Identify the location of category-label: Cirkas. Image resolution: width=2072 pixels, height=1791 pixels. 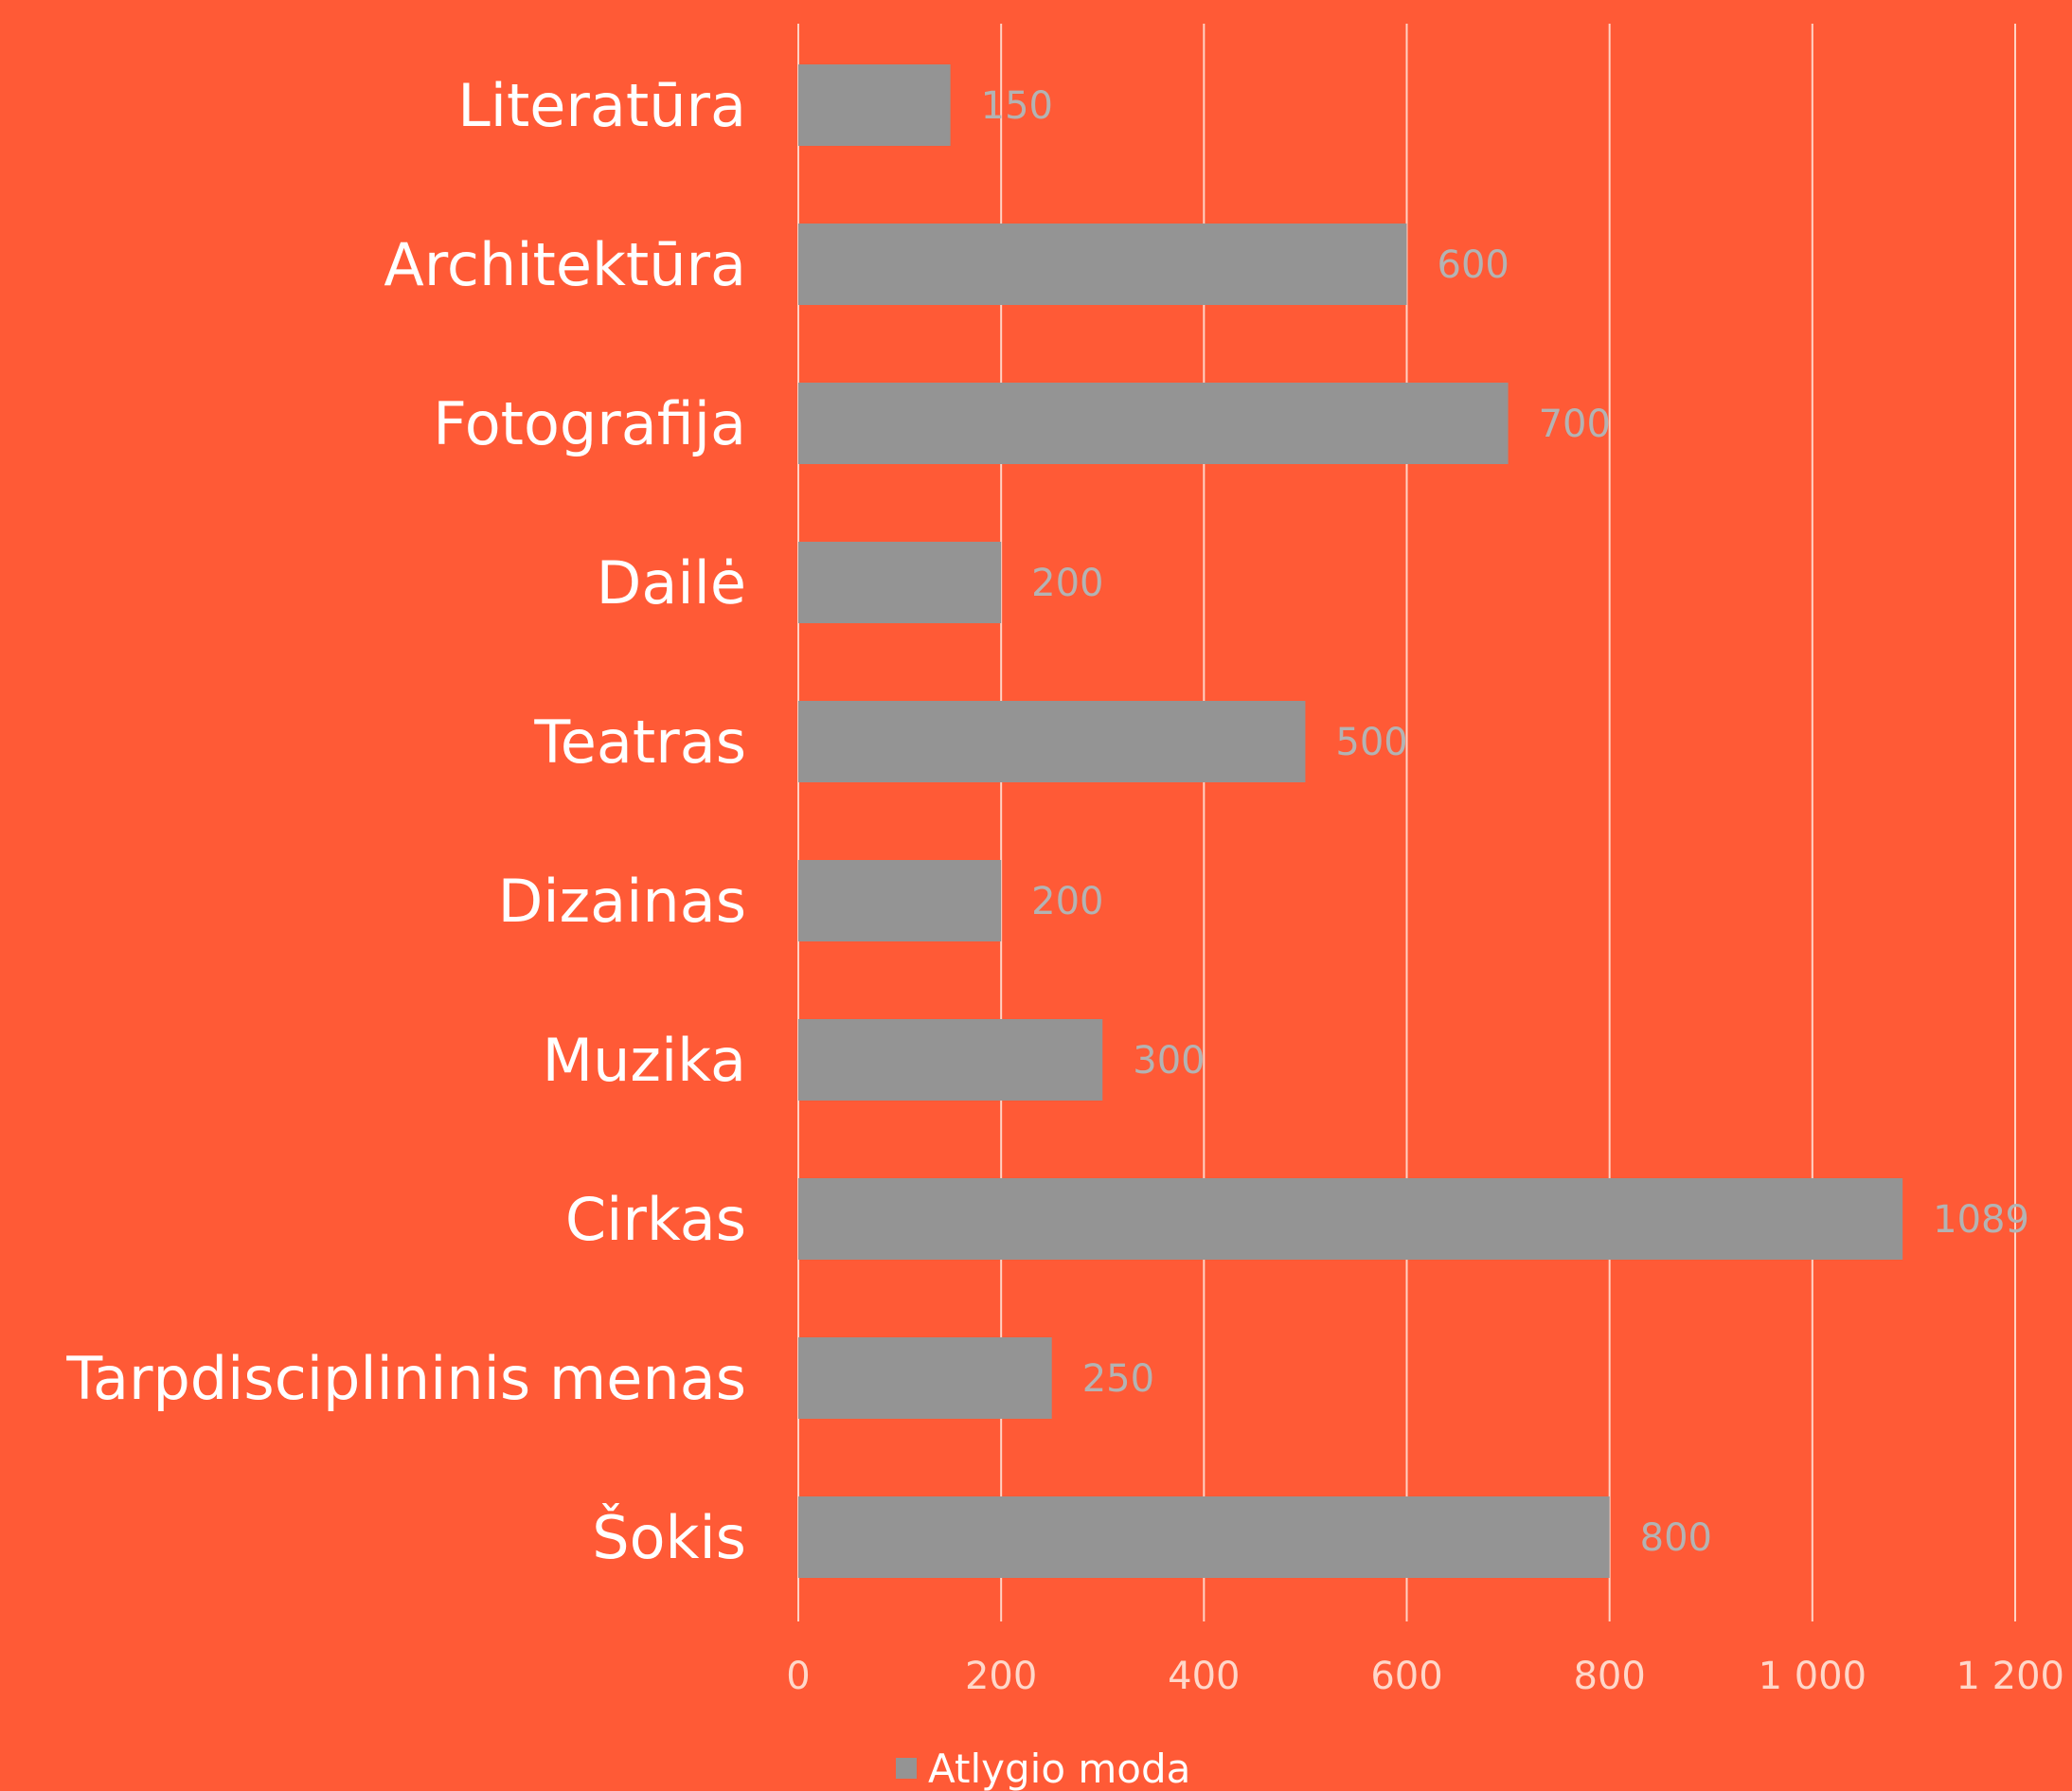
(655, 1219).